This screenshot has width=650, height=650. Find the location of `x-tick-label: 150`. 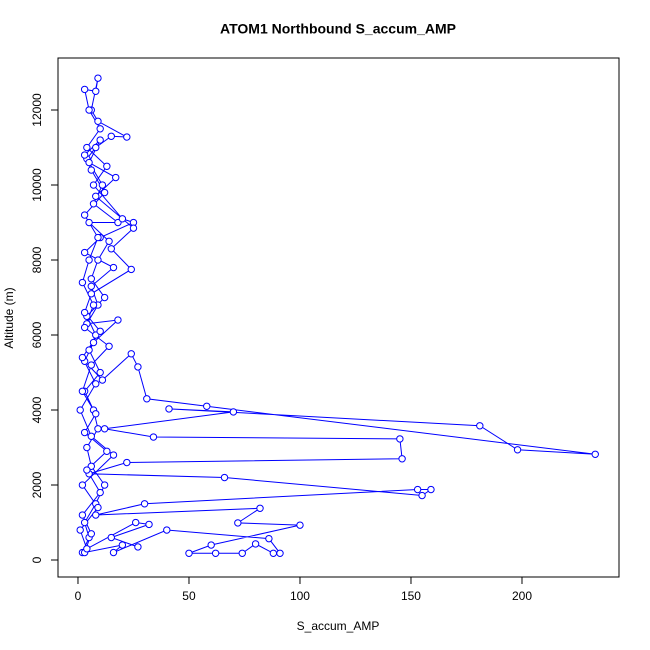

x-tick-label: 150 is located at coordinates (411, 596).